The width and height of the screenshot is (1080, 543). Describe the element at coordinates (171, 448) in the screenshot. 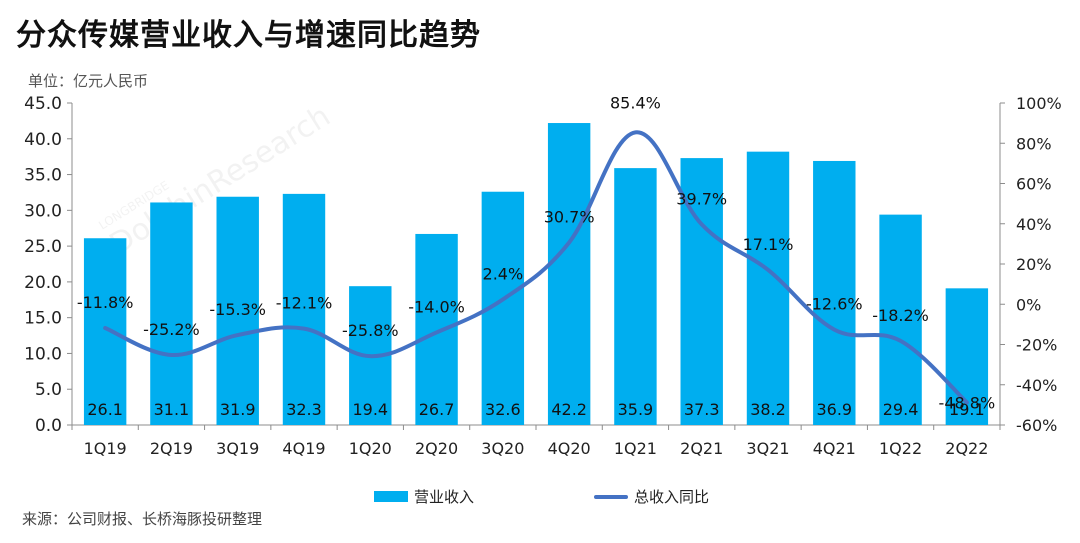

I see `x-tick-label: 2Q19` at that location.